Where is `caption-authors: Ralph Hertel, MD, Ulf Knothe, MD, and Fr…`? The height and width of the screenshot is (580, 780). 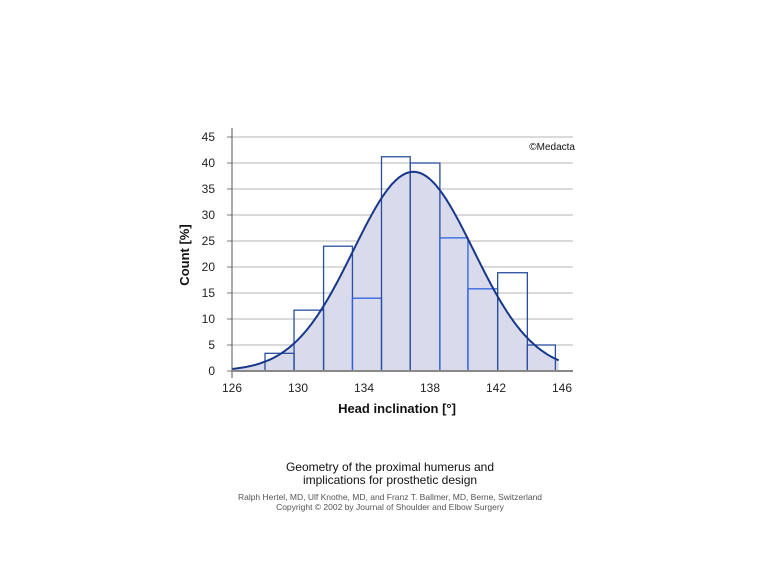
caption-authors: Ralph Hertel, MD, Ulf Knothe, MD, and Fr… is located at coordinates (390, 497).